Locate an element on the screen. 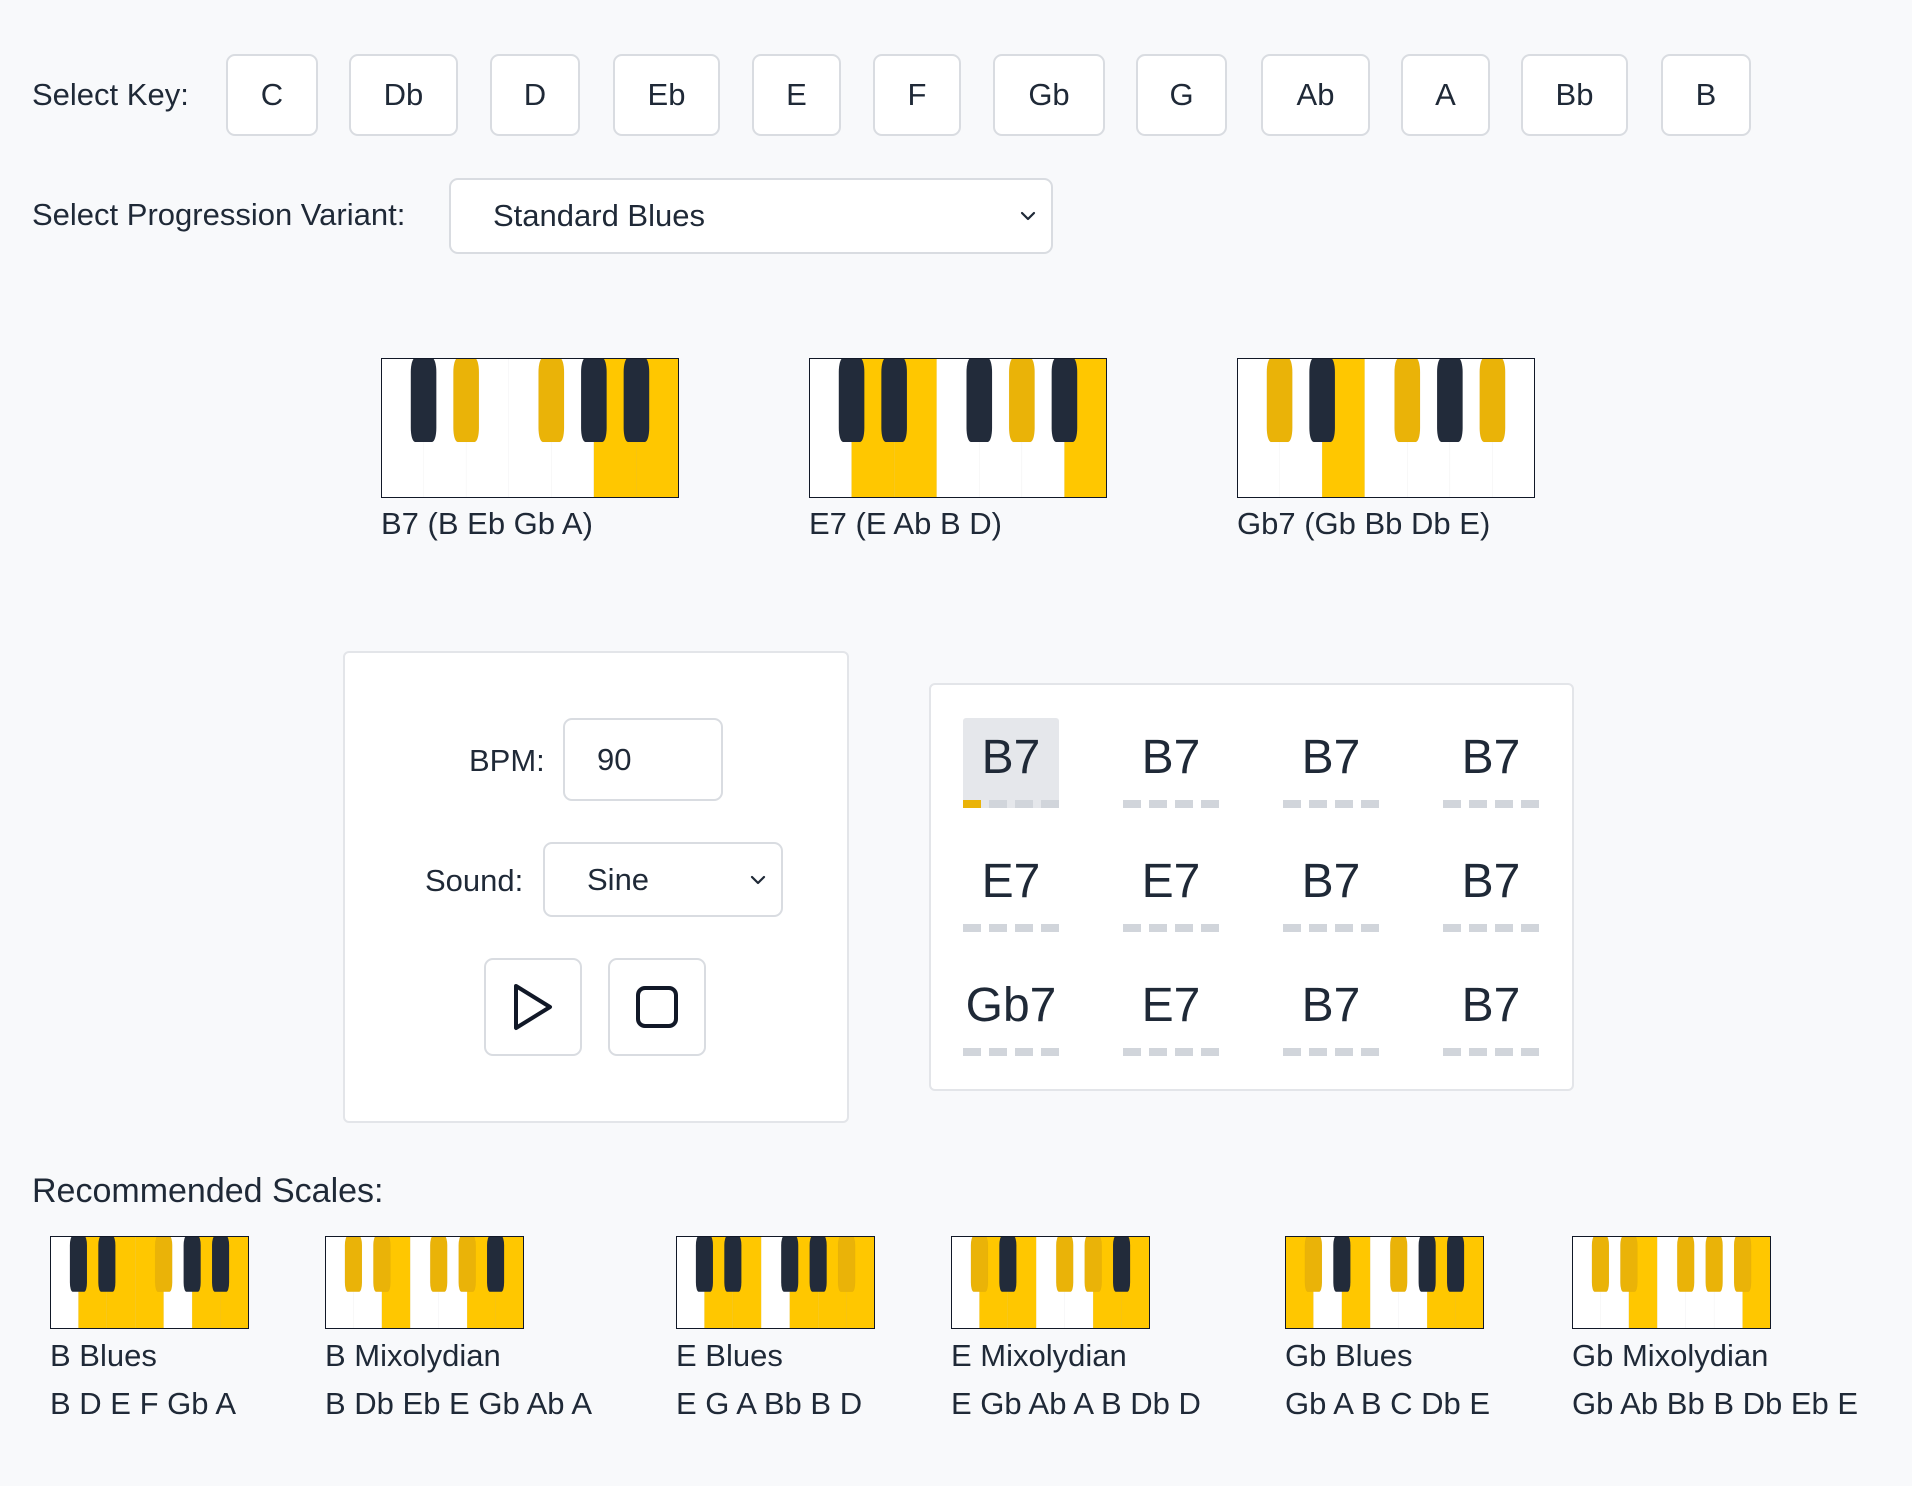 This screenshot has height=1486, width=1912. play-button is located at coordinates (533, 1007).